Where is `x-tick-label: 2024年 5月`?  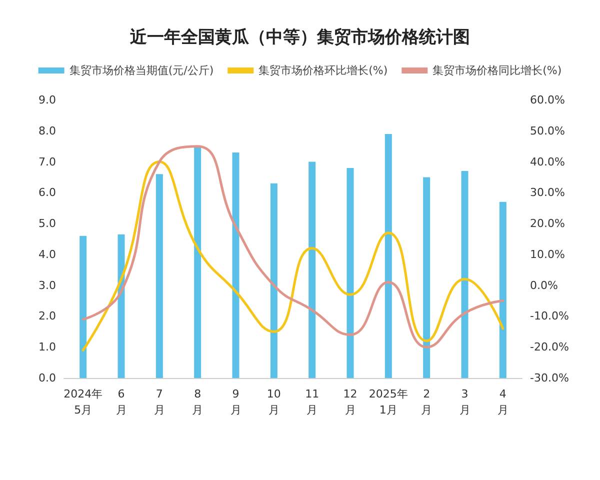 x-tick-label: 2024年 5月 is located at coordinates (83, 402).